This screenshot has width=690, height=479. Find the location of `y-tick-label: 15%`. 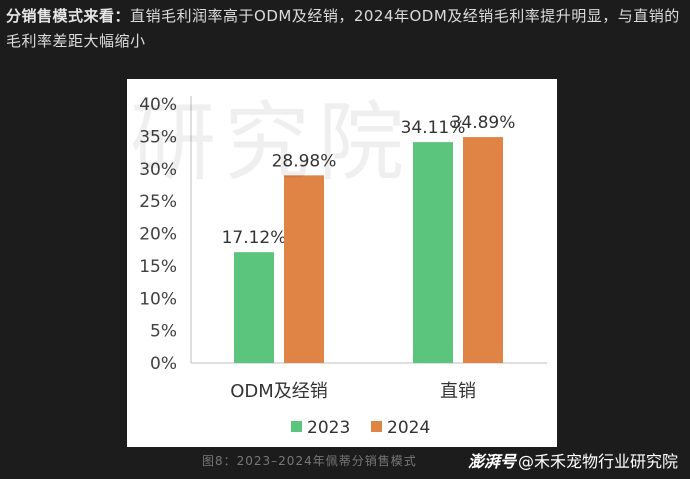

y-tick-label: 15% is located at coordinates (158, 267).